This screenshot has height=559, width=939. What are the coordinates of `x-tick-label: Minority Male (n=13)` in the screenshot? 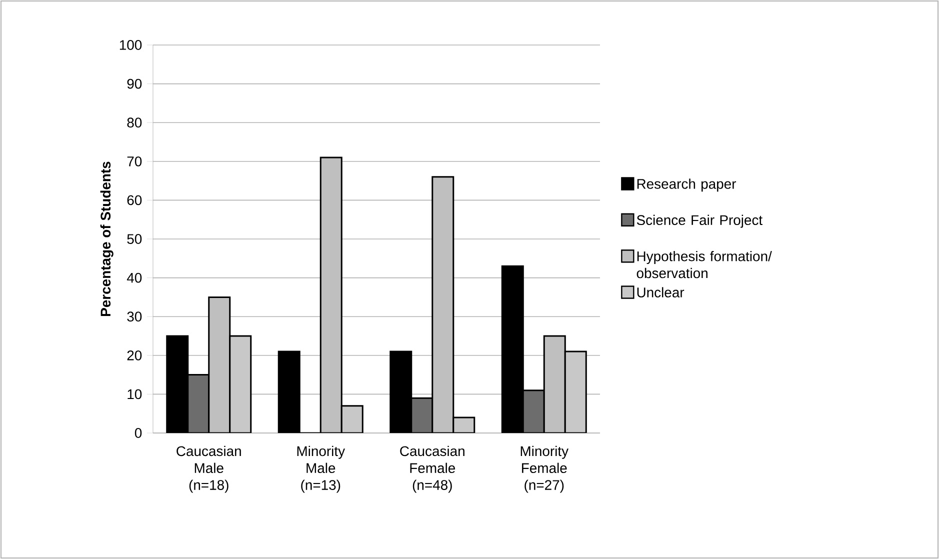 It's located at (321, 469).